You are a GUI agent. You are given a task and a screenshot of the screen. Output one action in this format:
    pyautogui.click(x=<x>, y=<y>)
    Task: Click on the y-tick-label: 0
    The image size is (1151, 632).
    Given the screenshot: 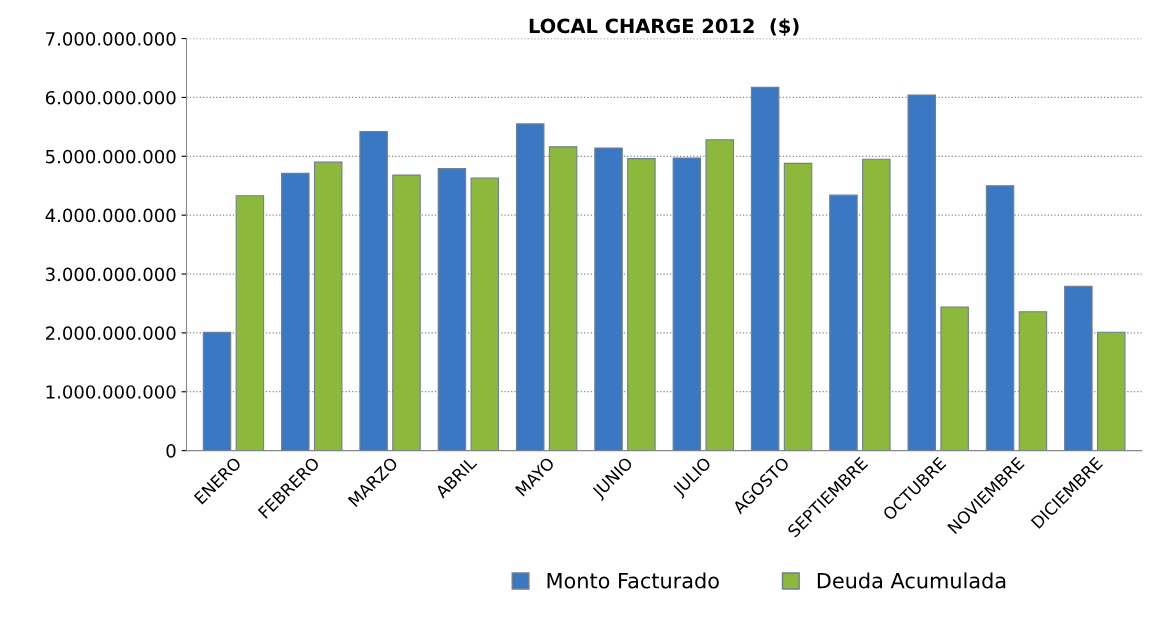 What is the action you would take?
    pyautogui.click(x=171, y=451)
    